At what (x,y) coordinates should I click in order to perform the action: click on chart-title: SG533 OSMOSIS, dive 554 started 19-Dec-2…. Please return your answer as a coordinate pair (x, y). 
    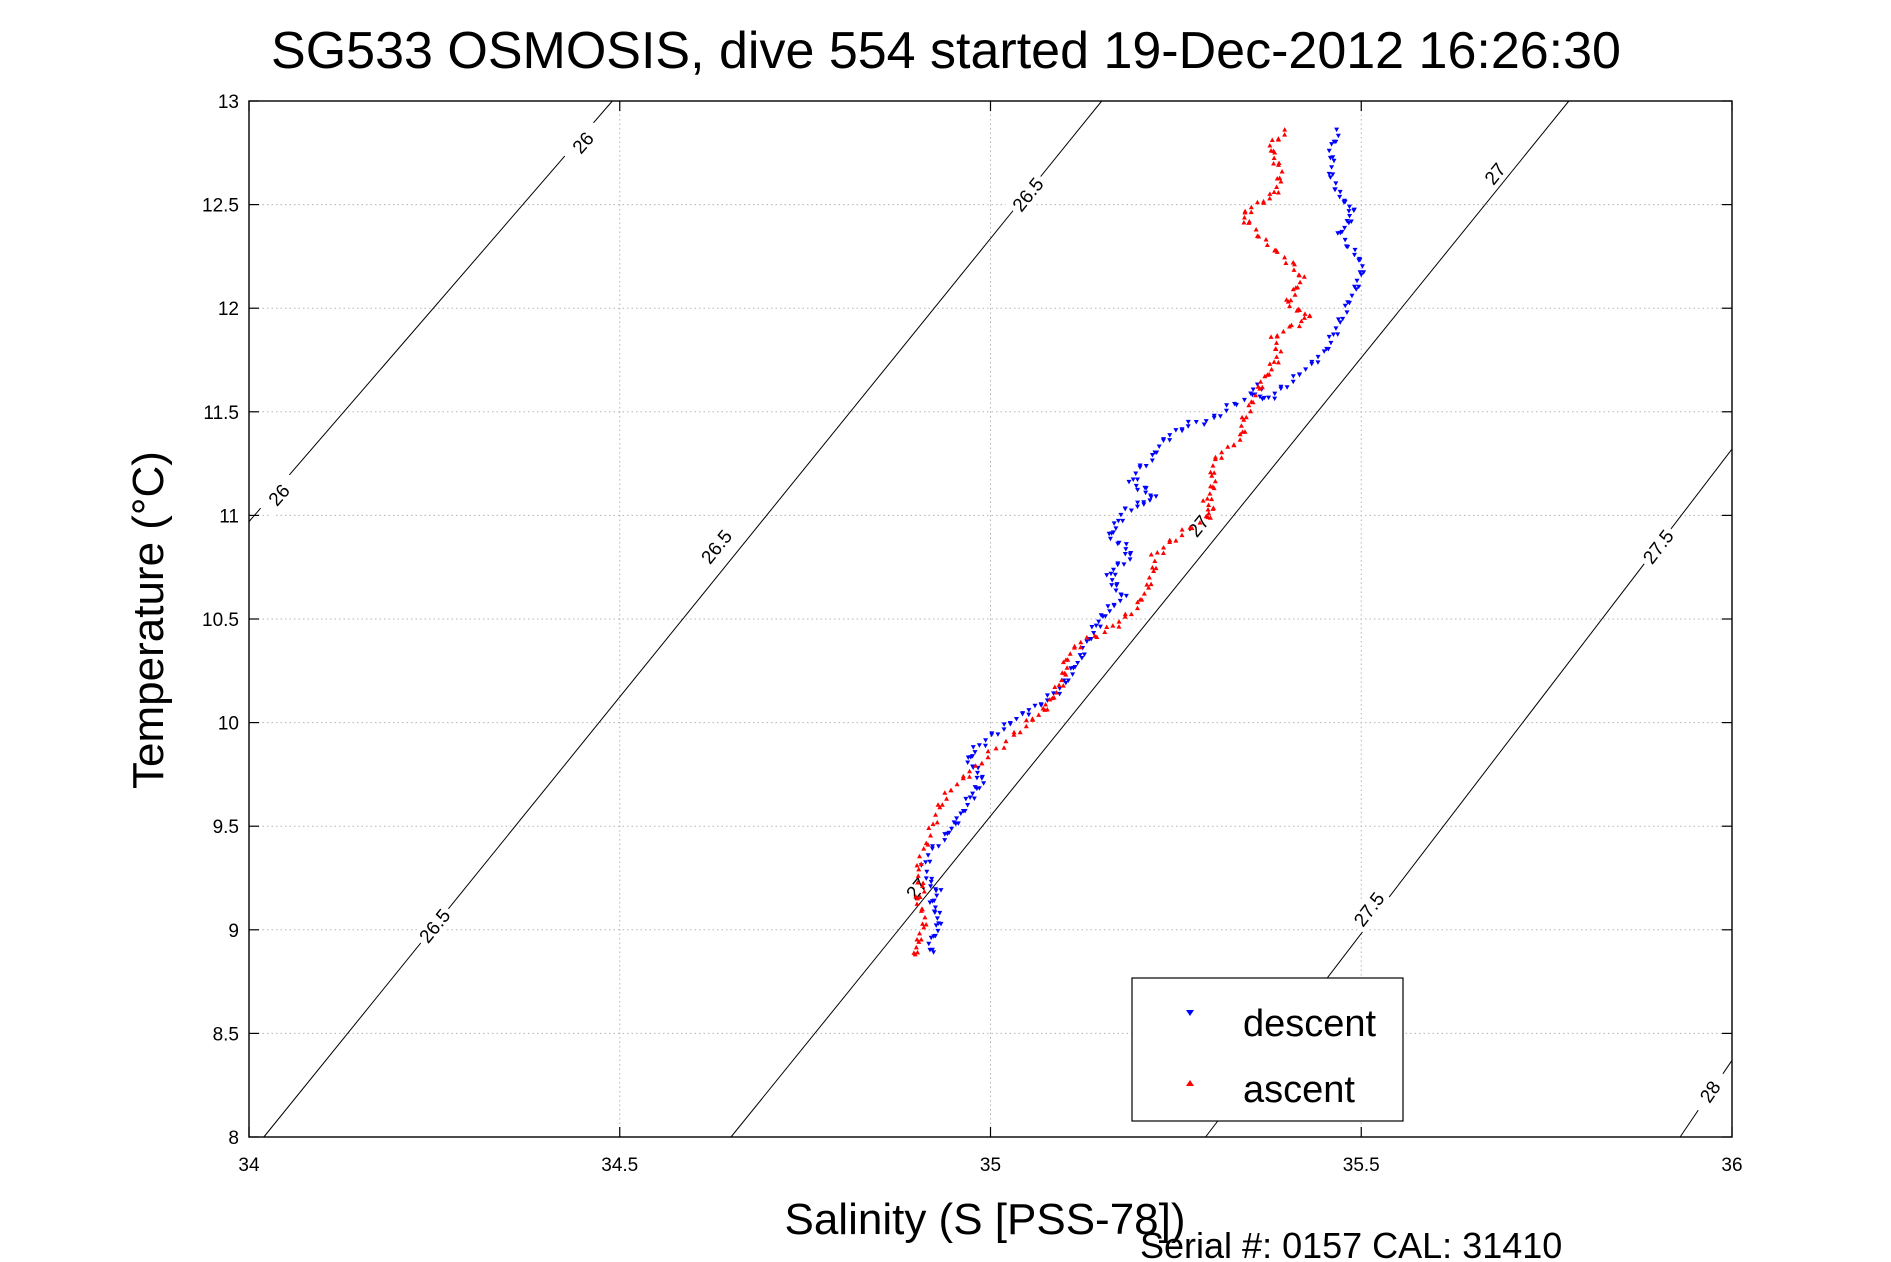
    Looking at the image, I should click on (946, 51).